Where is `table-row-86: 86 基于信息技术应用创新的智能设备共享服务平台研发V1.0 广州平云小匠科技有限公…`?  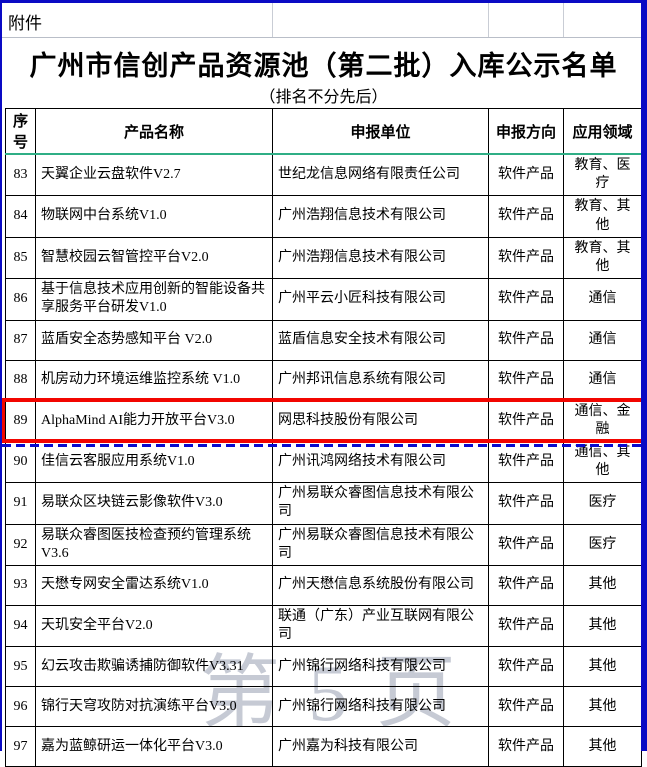 table-row-86: 86 基于信息技术应用创新的智能设备共享服务平台研发V1.0 广州平云小匠科技有限公… is located at coordinates (323, 299).